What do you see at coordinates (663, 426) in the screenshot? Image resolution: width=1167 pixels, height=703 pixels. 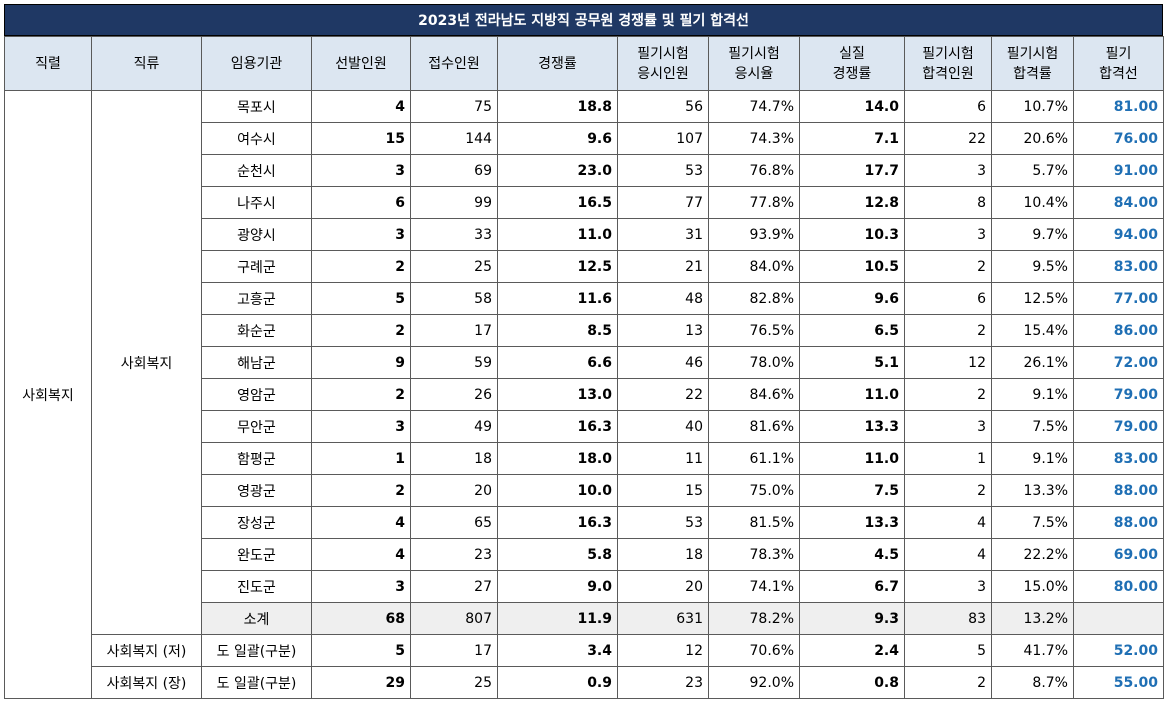 I see `took-cell: 40` at bounding box center [663, 426].